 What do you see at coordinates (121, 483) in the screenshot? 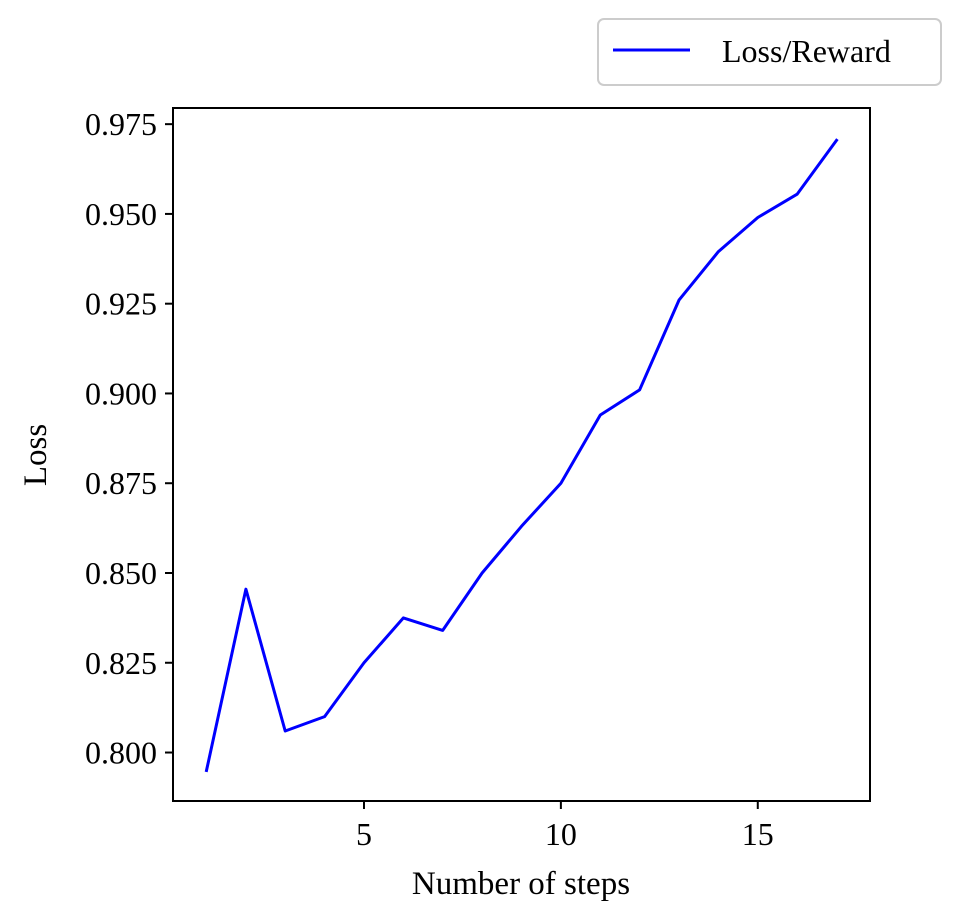
I see `y-tick-label: 0.875` at bounding box center [121, 483].